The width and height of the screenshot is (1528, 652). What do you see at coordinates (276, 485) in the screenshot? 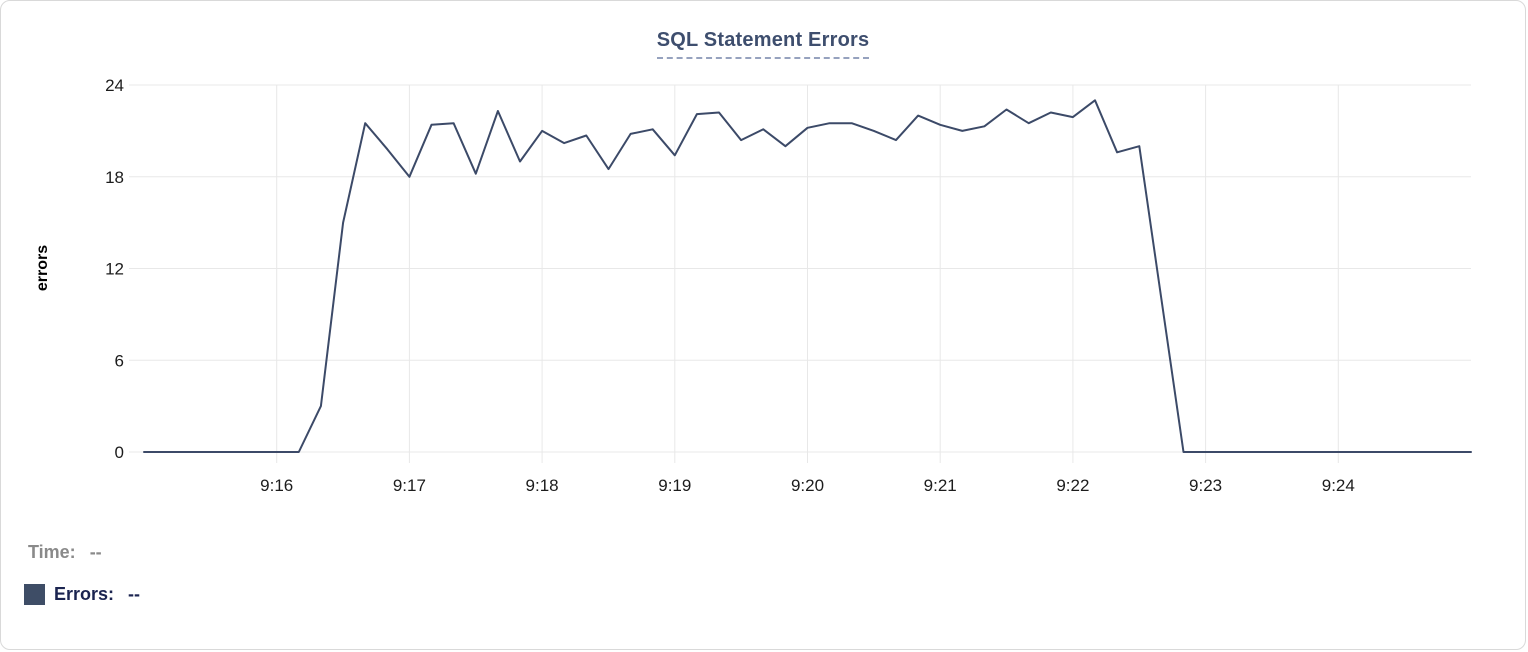
I see `x-tick-label: 9:16` at bounding box center [276, 485].